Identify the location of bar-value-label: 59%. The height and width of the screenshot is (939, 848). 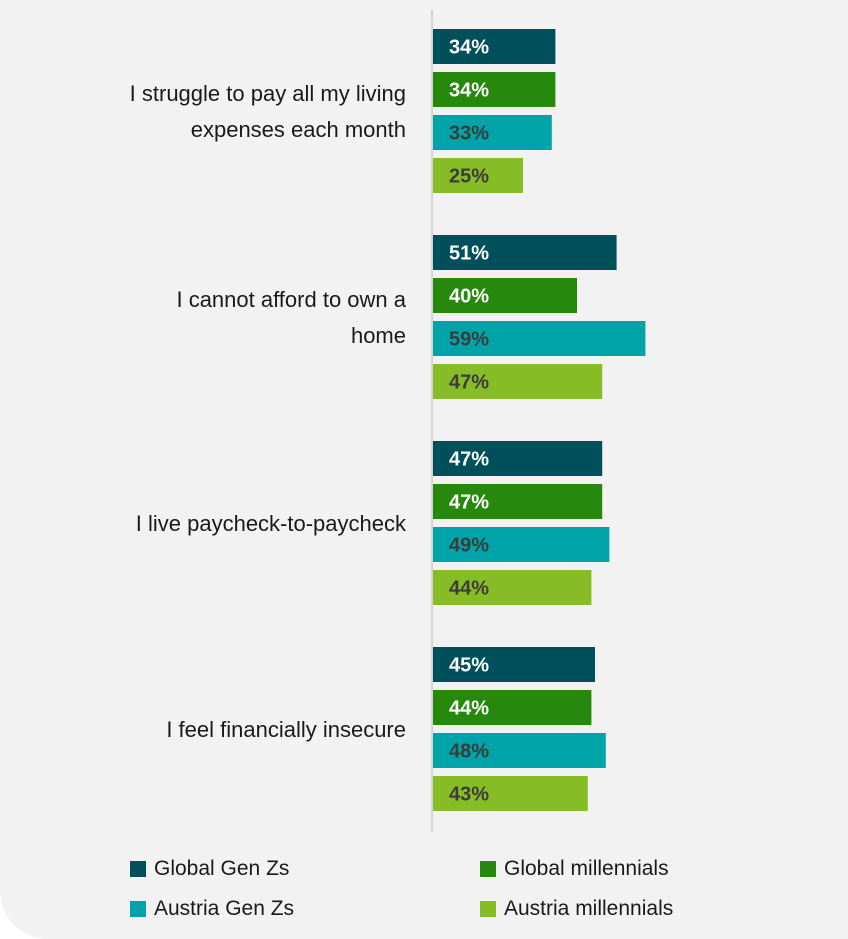
(469, 340).